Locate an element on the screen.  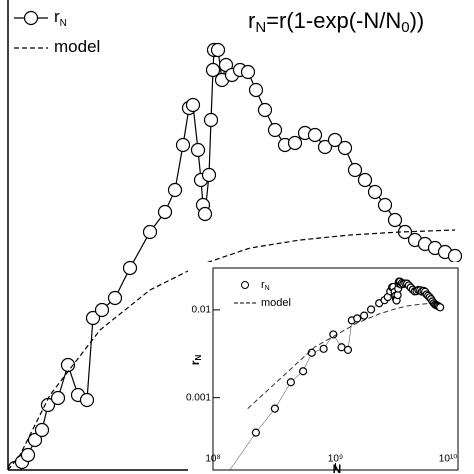
legend-label: rN is located at coordinates (60, 17).